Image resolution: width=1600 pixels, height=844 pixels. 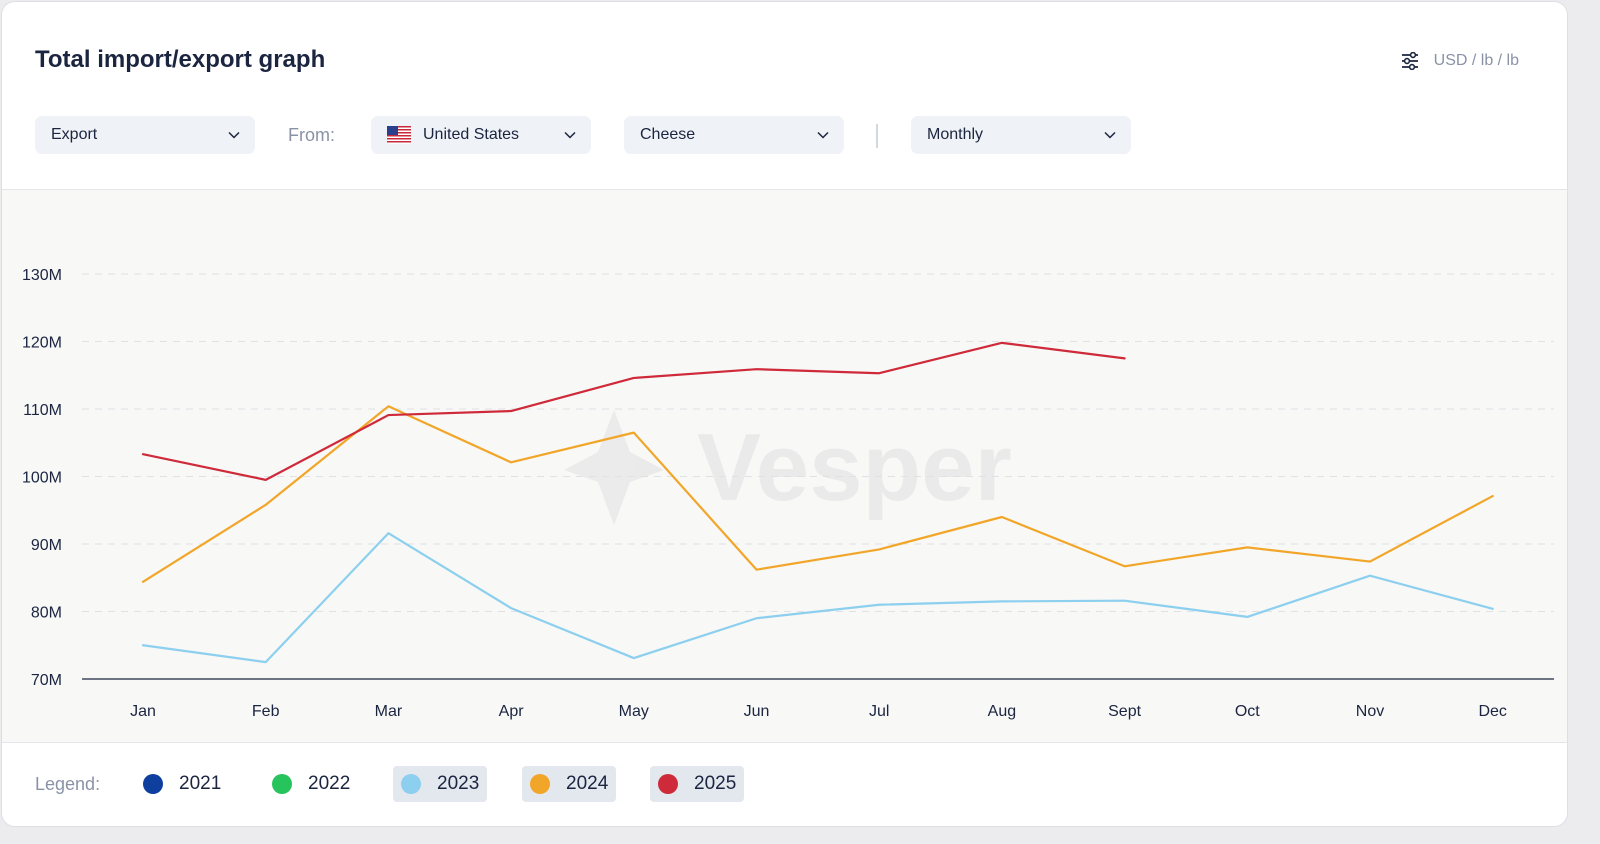 I want to click on filter-divider, so click(x=877, y=136).